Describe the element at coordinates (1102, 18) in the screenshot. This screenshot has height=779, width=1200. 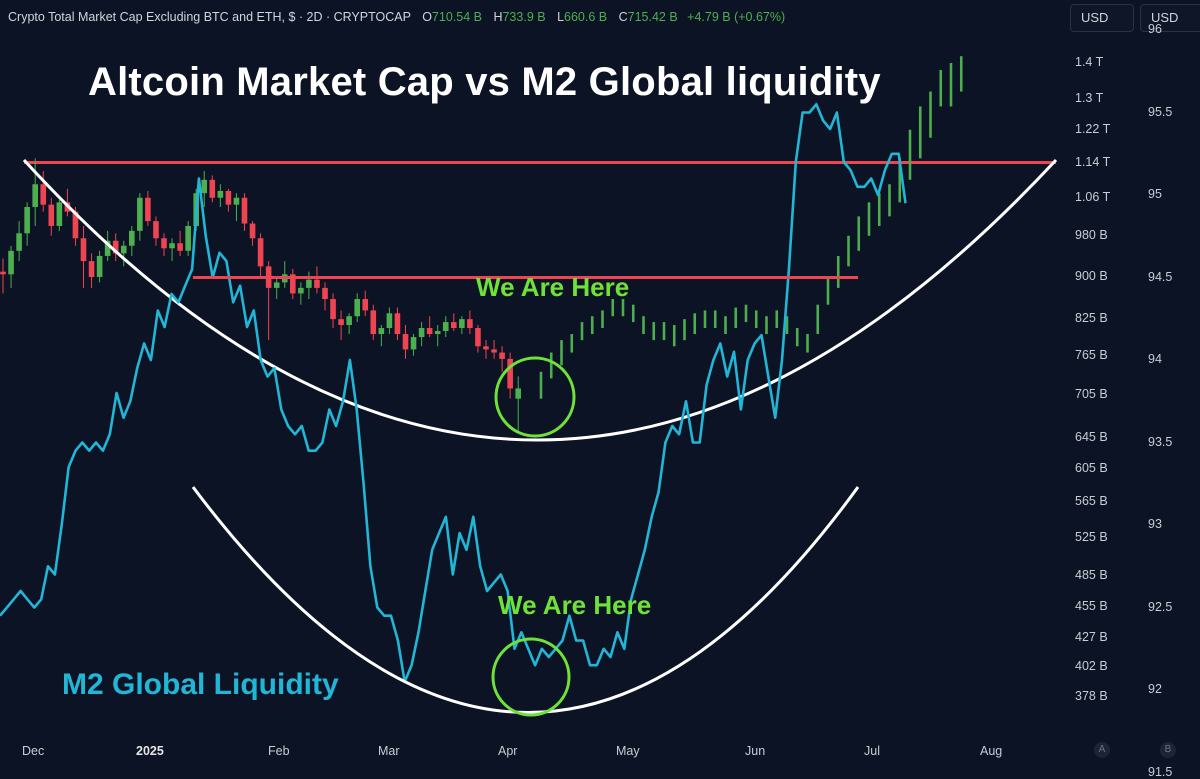
I see `currency-button-left-axis: USD` at that location.